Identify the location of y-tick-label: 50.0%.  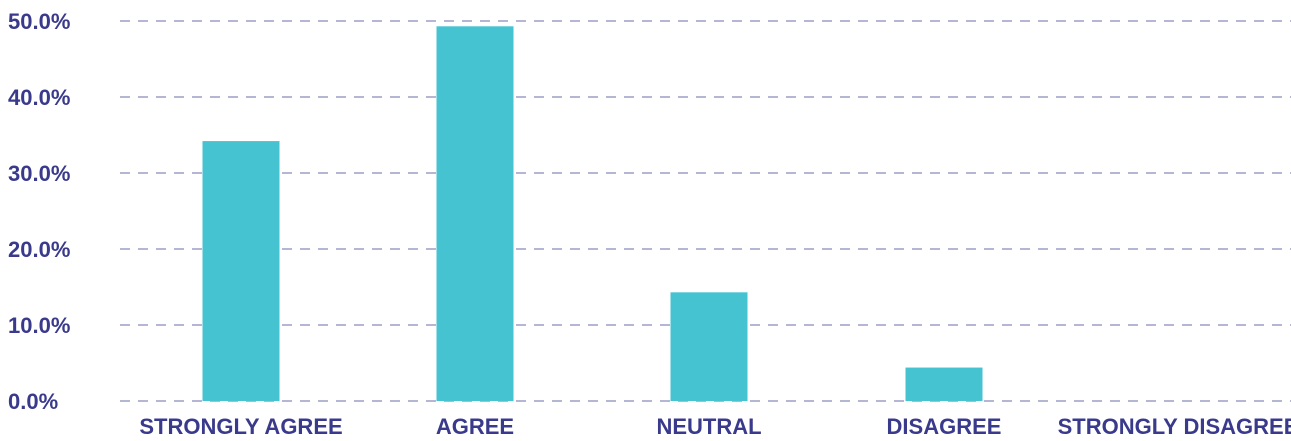
(39, 21).